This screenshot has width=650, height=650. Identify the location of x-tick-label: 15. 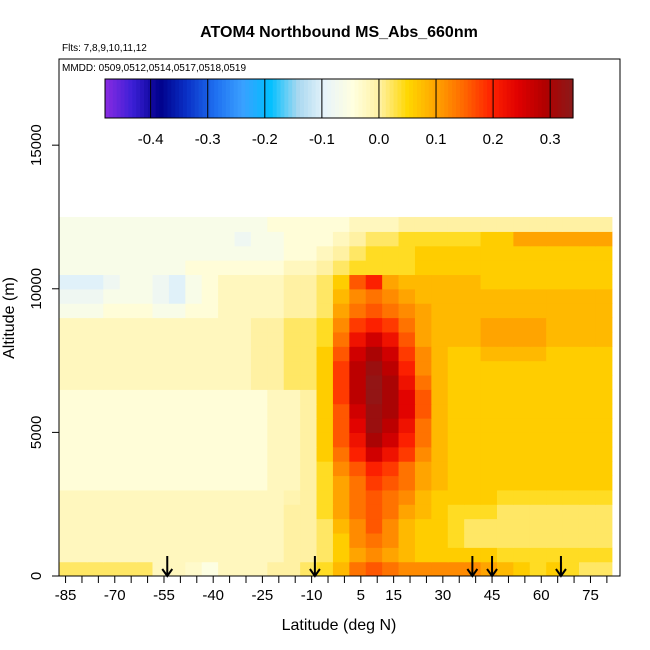
(393, 595).